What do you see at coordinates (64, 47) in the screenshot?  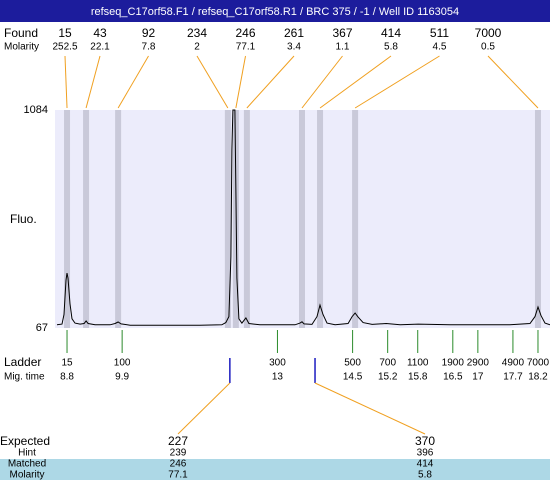 I see `found-molarity: 252.5` at bounding box center [64, 47].